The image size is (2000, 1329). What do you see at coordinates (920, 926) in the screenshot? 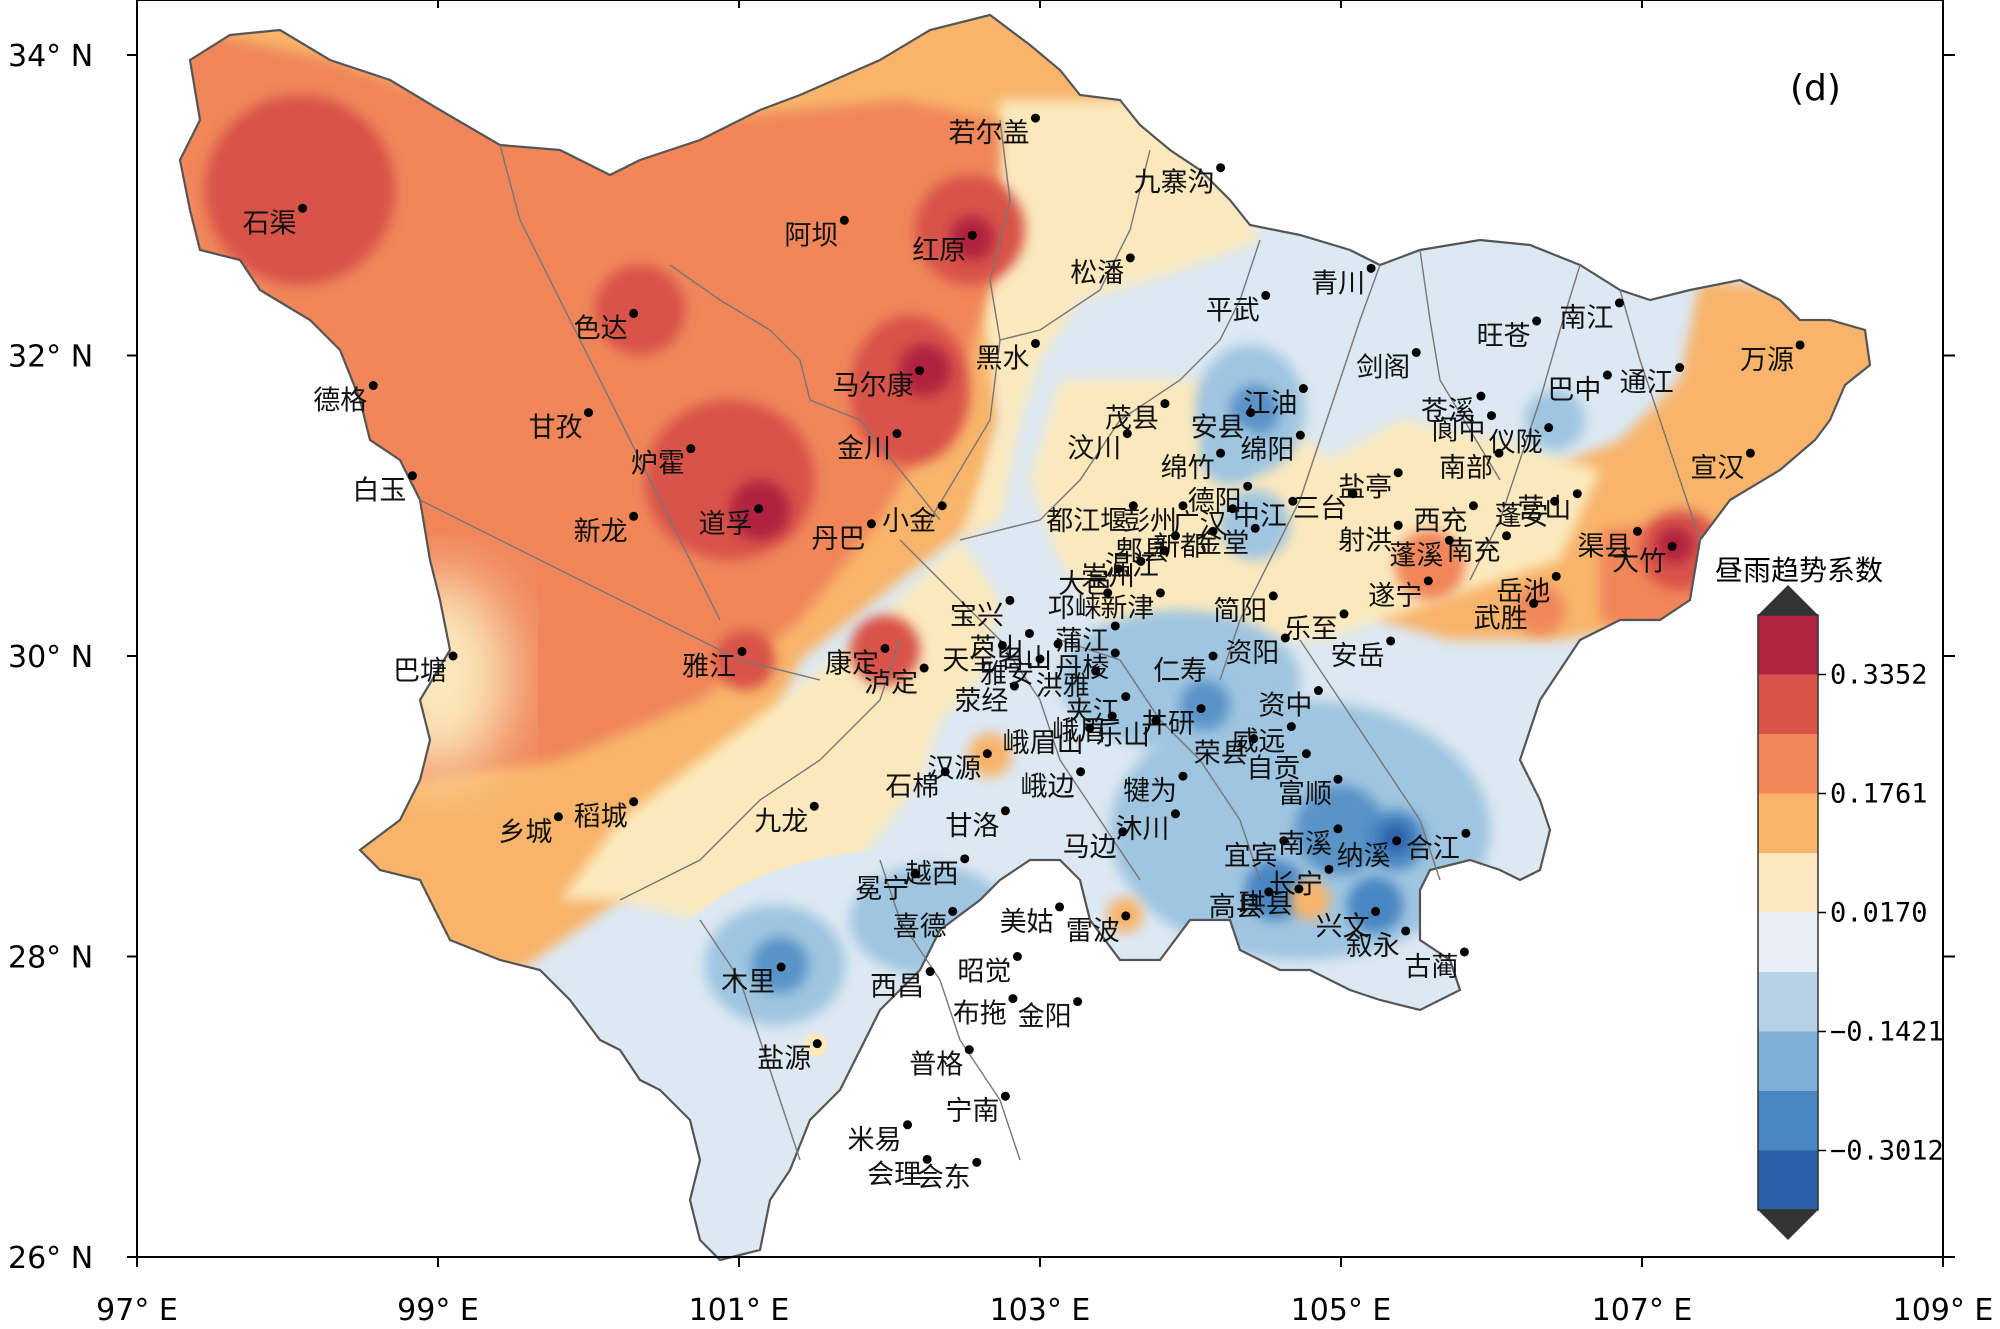
I see `station-label: 喜德` at bounding box center [920, 926].